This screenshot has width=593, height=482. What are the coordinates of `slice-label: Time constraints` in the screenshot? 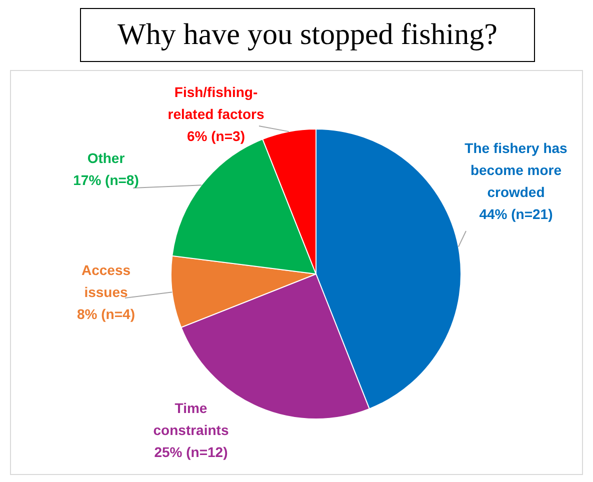 It's located at (191, 419).